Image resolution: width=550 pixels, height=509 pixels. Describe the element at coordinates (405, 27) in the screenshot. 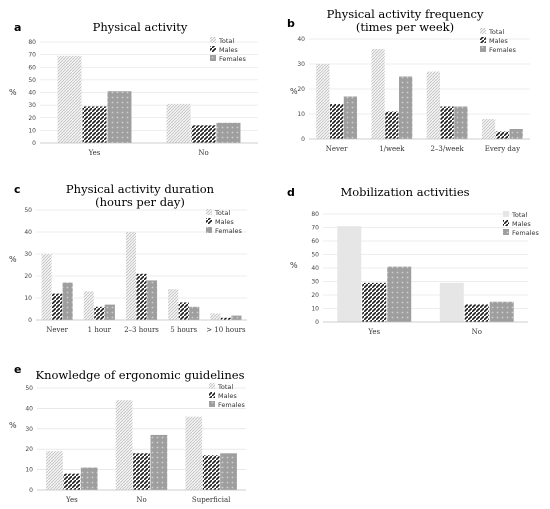

I see `chart-title: (times per week)` at that location.